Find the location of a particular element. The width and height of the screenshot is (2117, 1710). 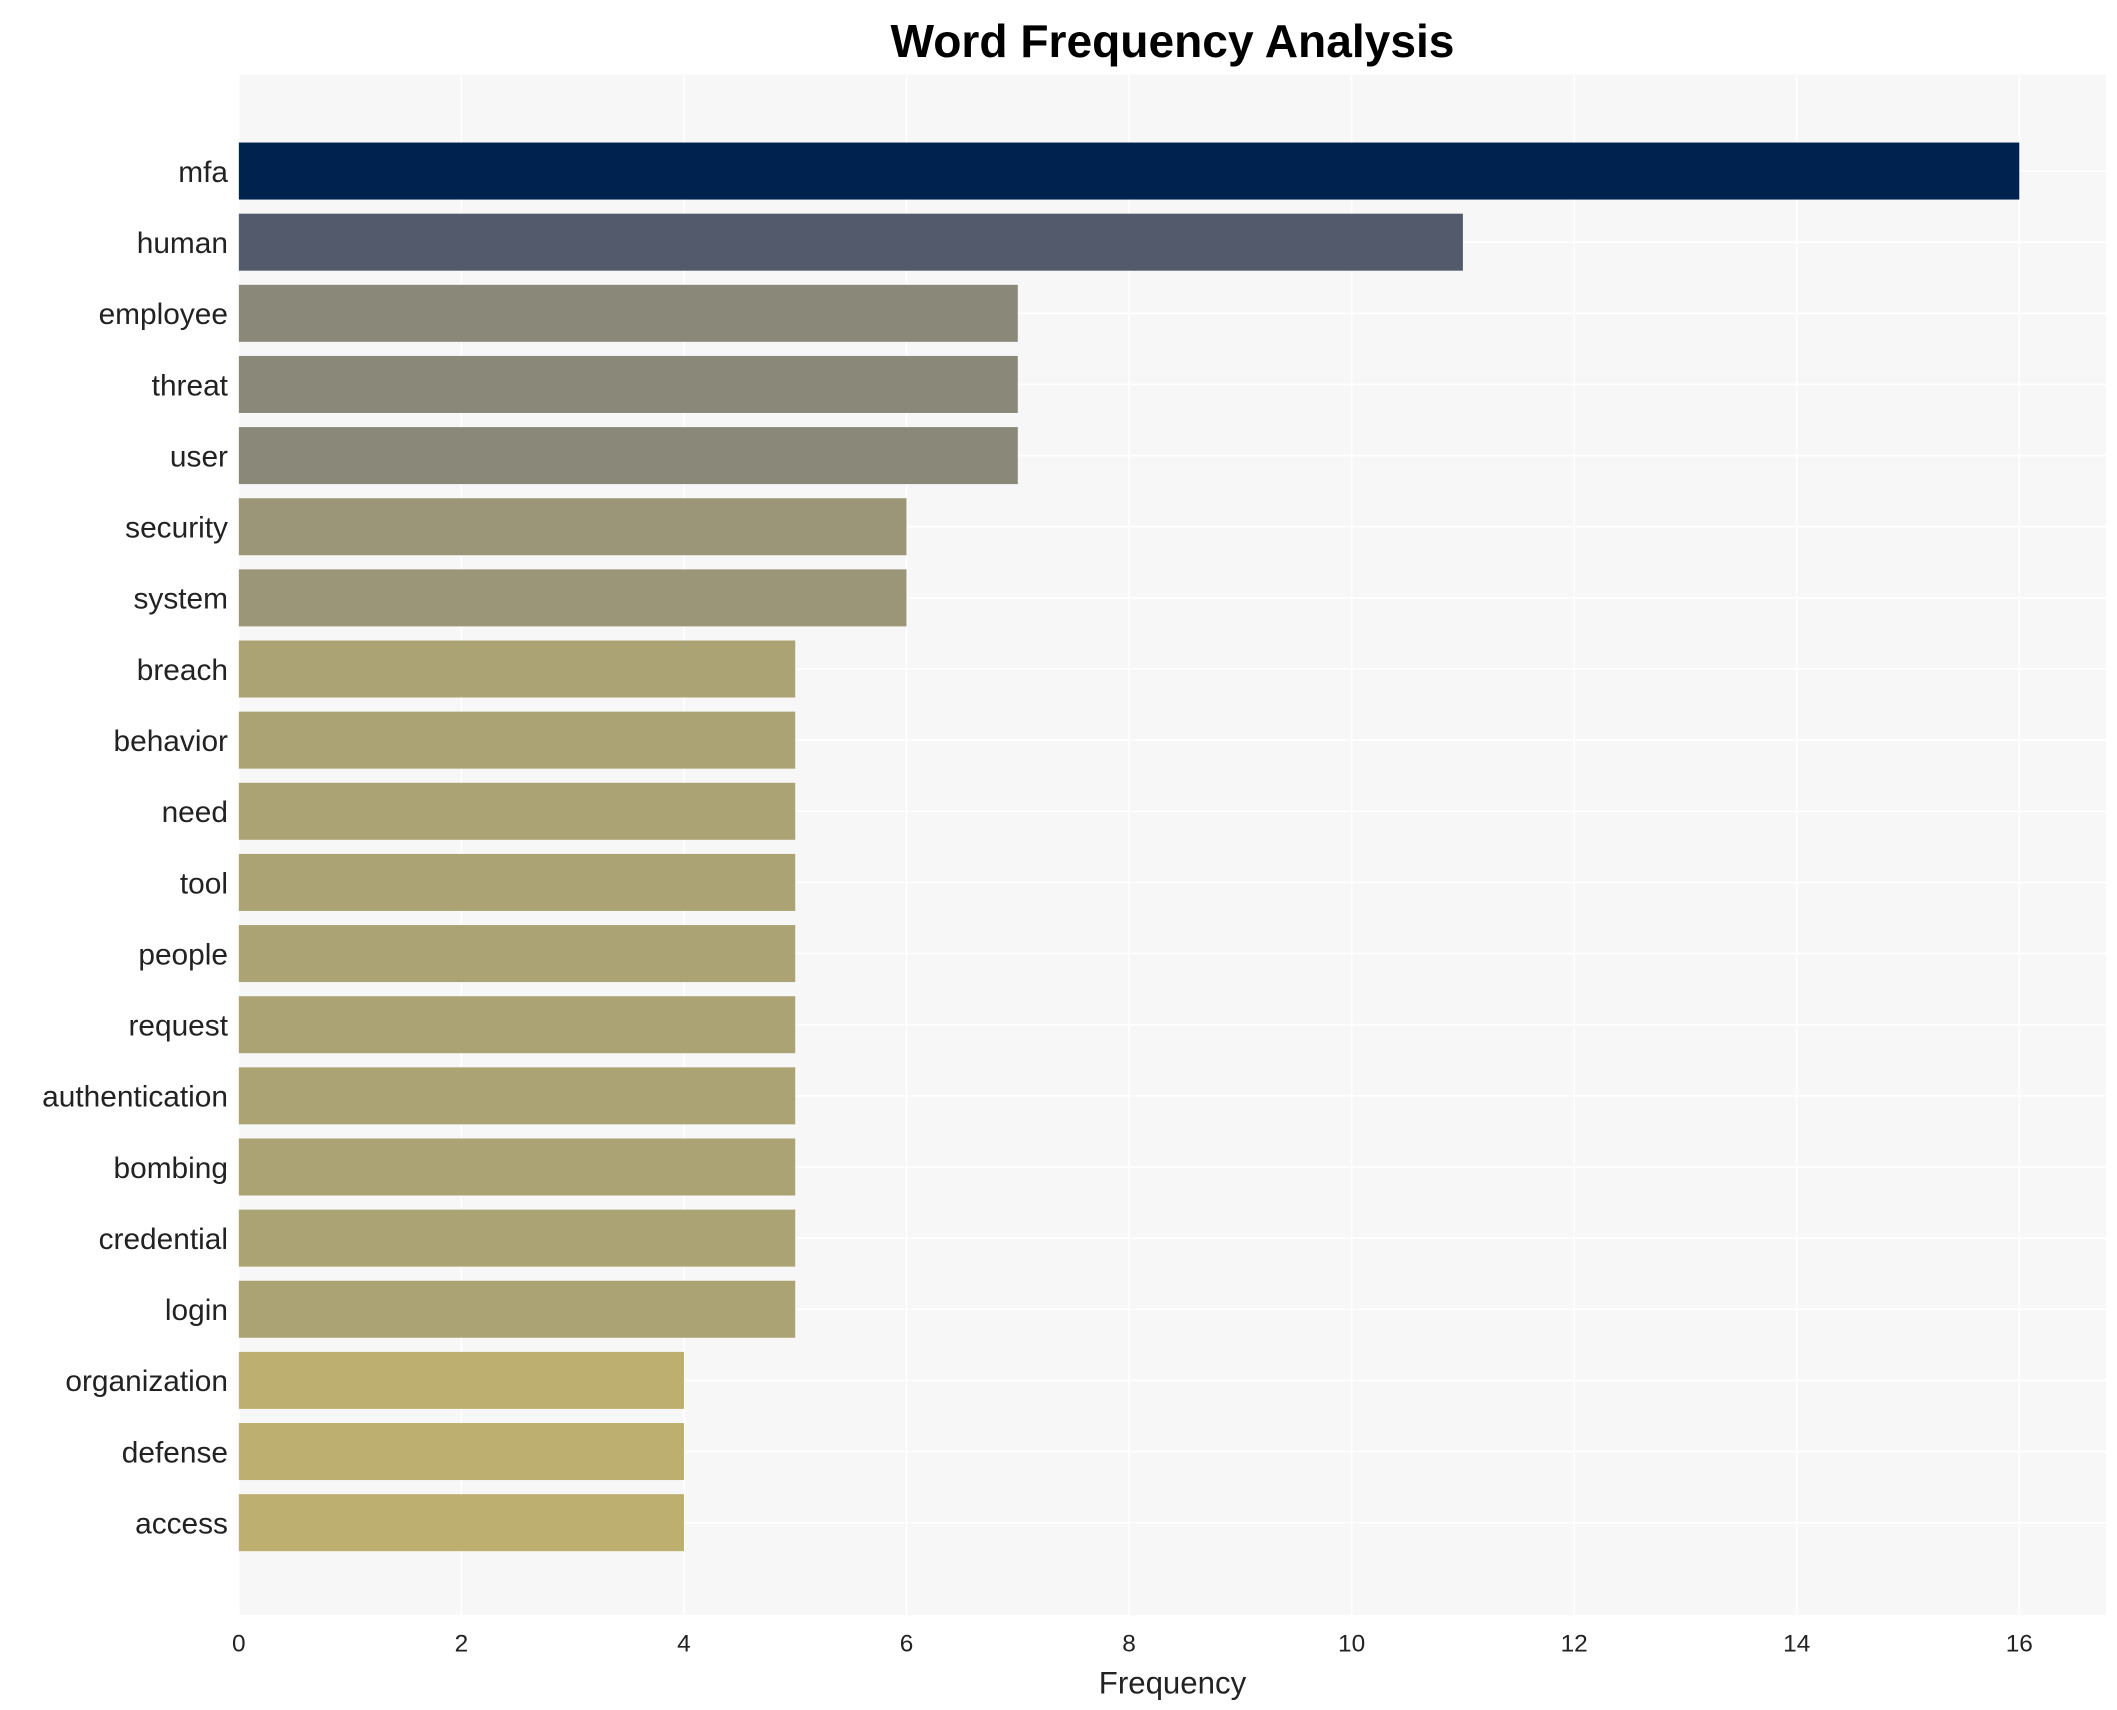

y-tick-label: organization is located at coordinates (146, 1381).